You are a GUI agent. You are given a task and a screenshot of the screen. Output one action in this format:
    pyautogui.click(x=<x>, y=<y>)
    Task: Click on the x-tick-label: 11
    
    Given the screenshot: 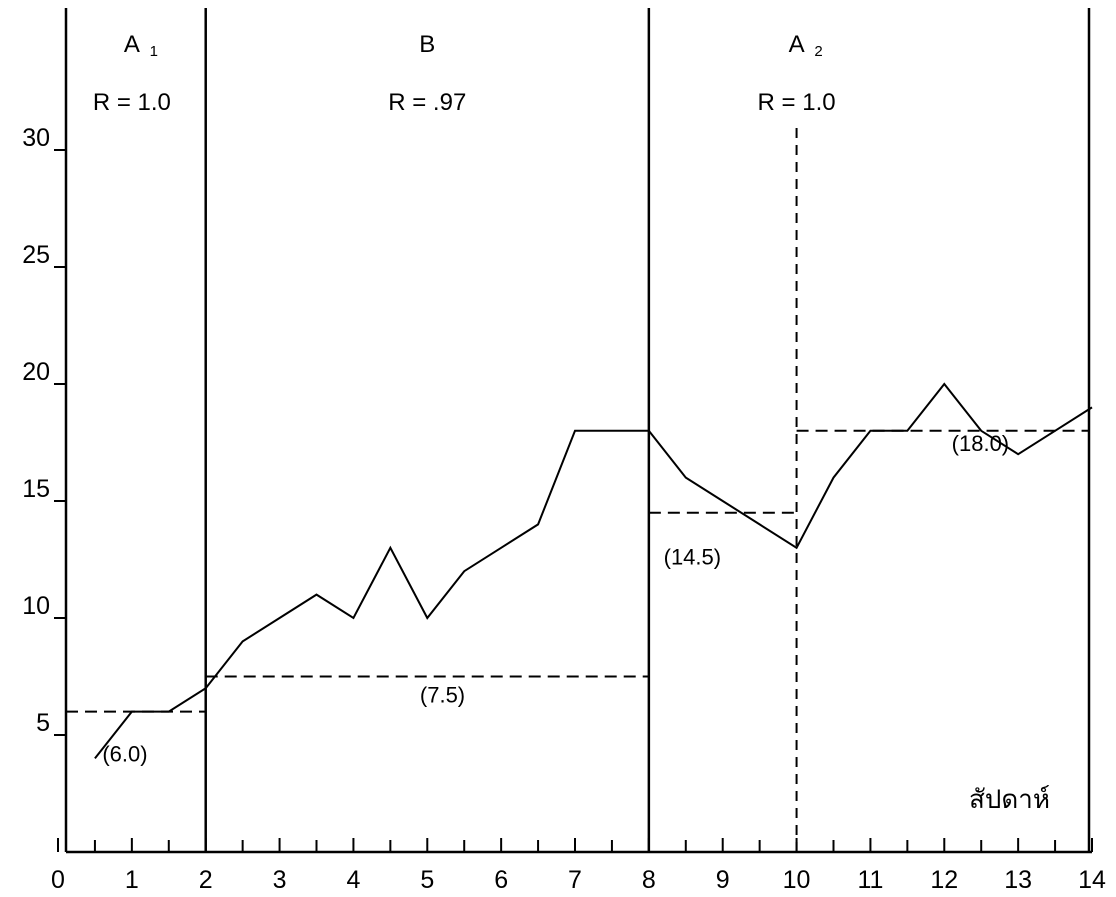 What is the action you would take?
    pyautogui.click(x=870, y=880)
    